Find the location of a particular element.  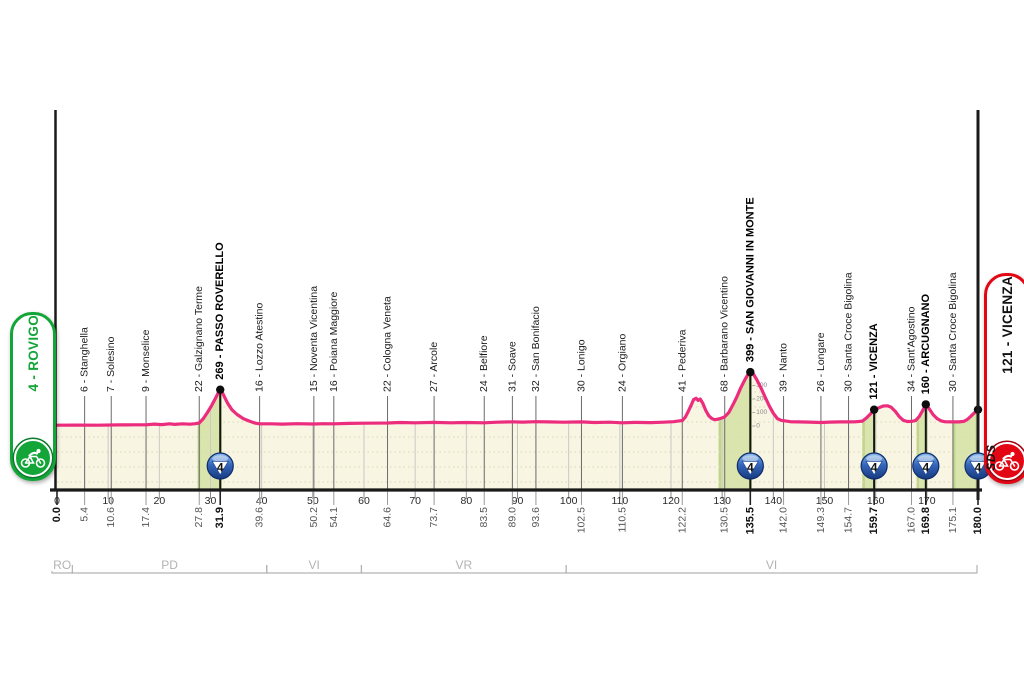

km-label: 122.2 is located at coordinates (682, 520).